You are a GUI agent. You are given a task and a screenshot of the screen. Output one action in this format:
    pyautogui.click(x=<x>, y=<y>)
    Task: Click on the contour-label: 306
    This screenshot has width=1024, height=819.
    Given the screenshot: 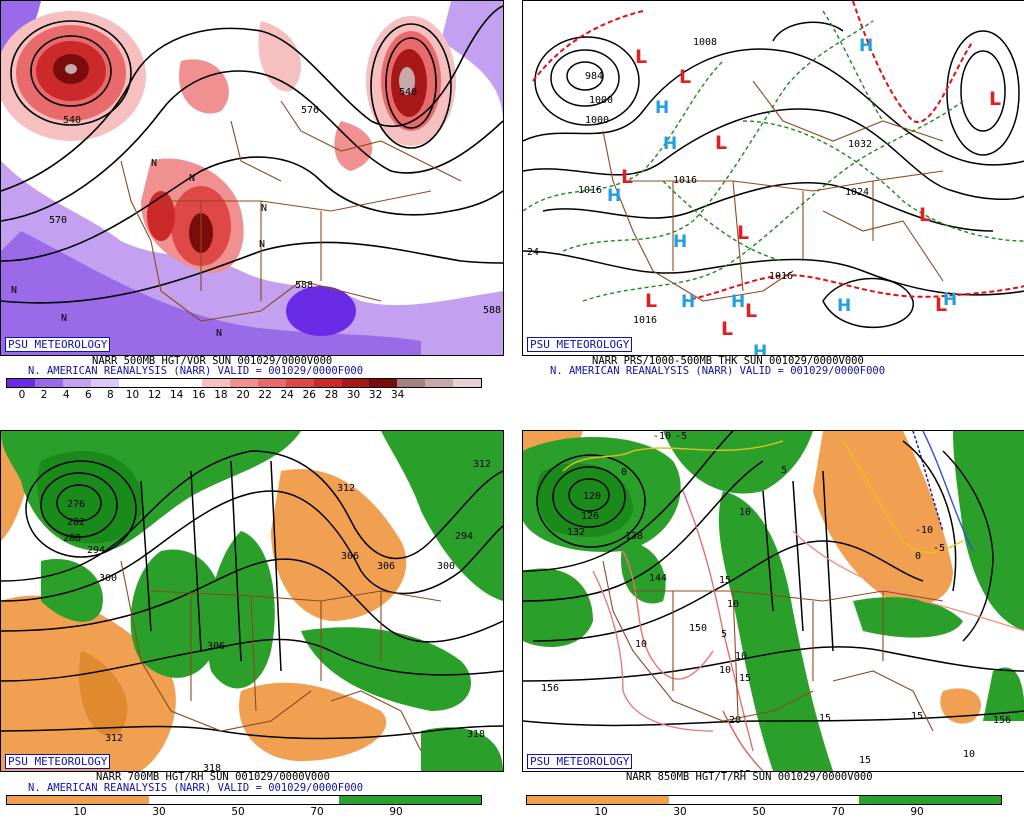 What is the action you would take?
    pyautogui.click(x=350, y=556)
    